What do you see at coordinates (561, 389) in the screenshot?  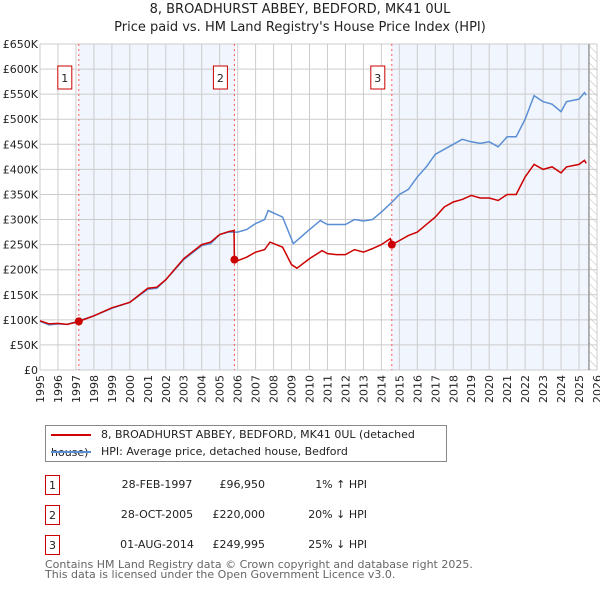 I see `x-tick-label: 2024` at bounding box center [561, 389].